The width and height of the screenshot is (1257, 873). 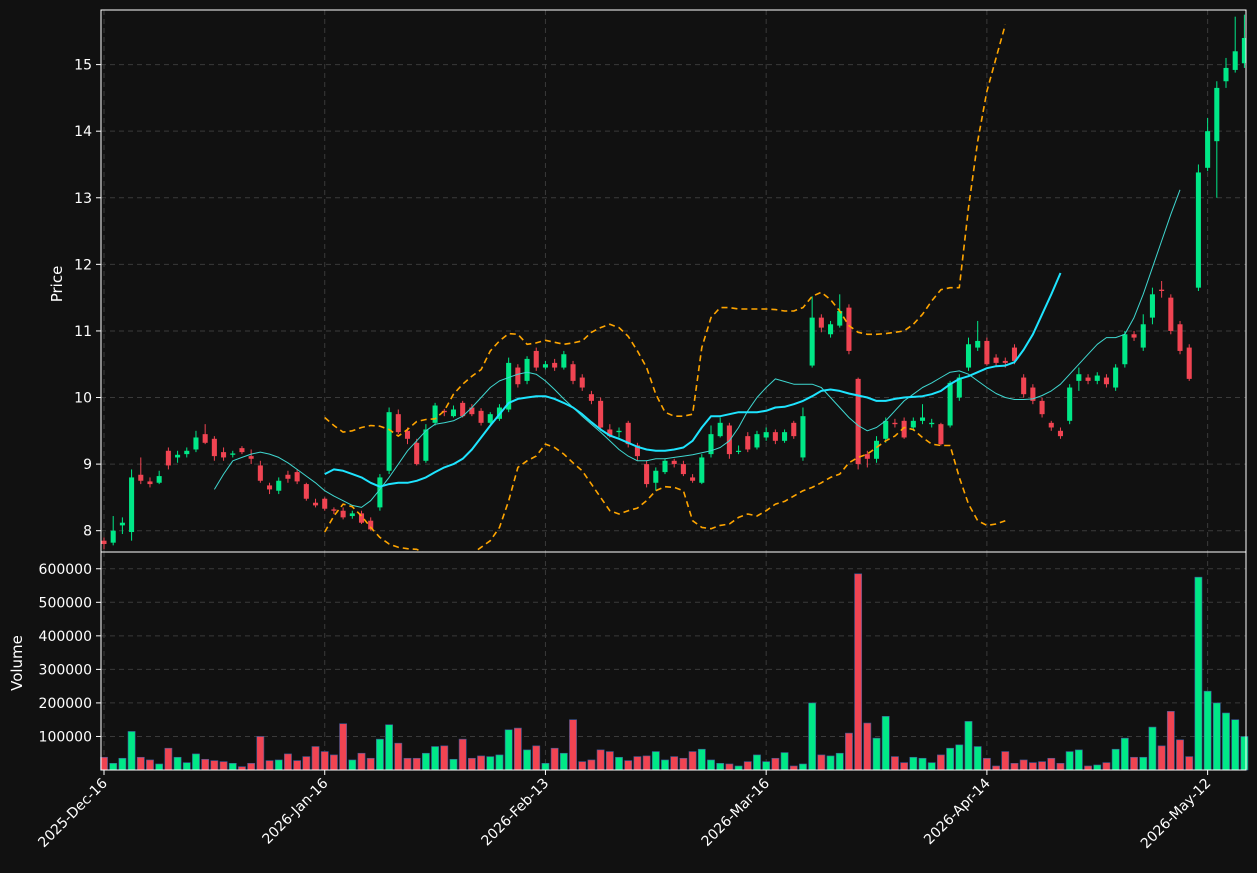 I want to click on price-tick-label: 13, so click(x=83, y=199).